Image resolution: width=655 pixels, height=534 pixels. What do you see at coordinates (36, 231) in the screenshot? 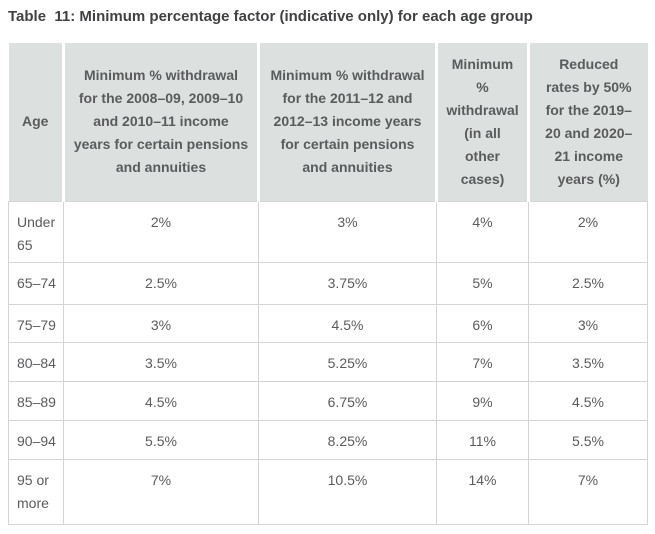
I see `age-cell: Under 65` at bounding box center [36, 231].